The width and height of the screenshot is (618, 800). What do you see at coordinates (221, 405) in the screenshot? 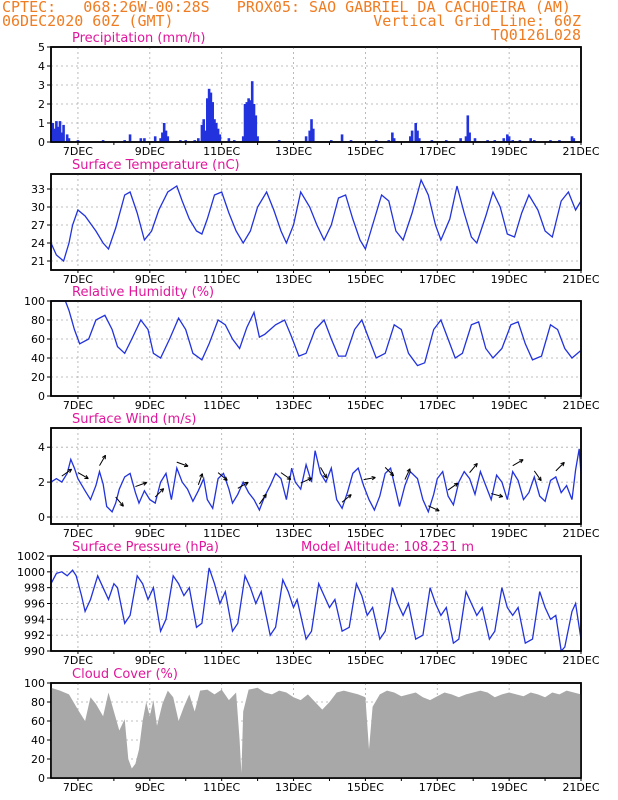
I see `x-tick-label: 11DEC` at bounding box center [221, 405].